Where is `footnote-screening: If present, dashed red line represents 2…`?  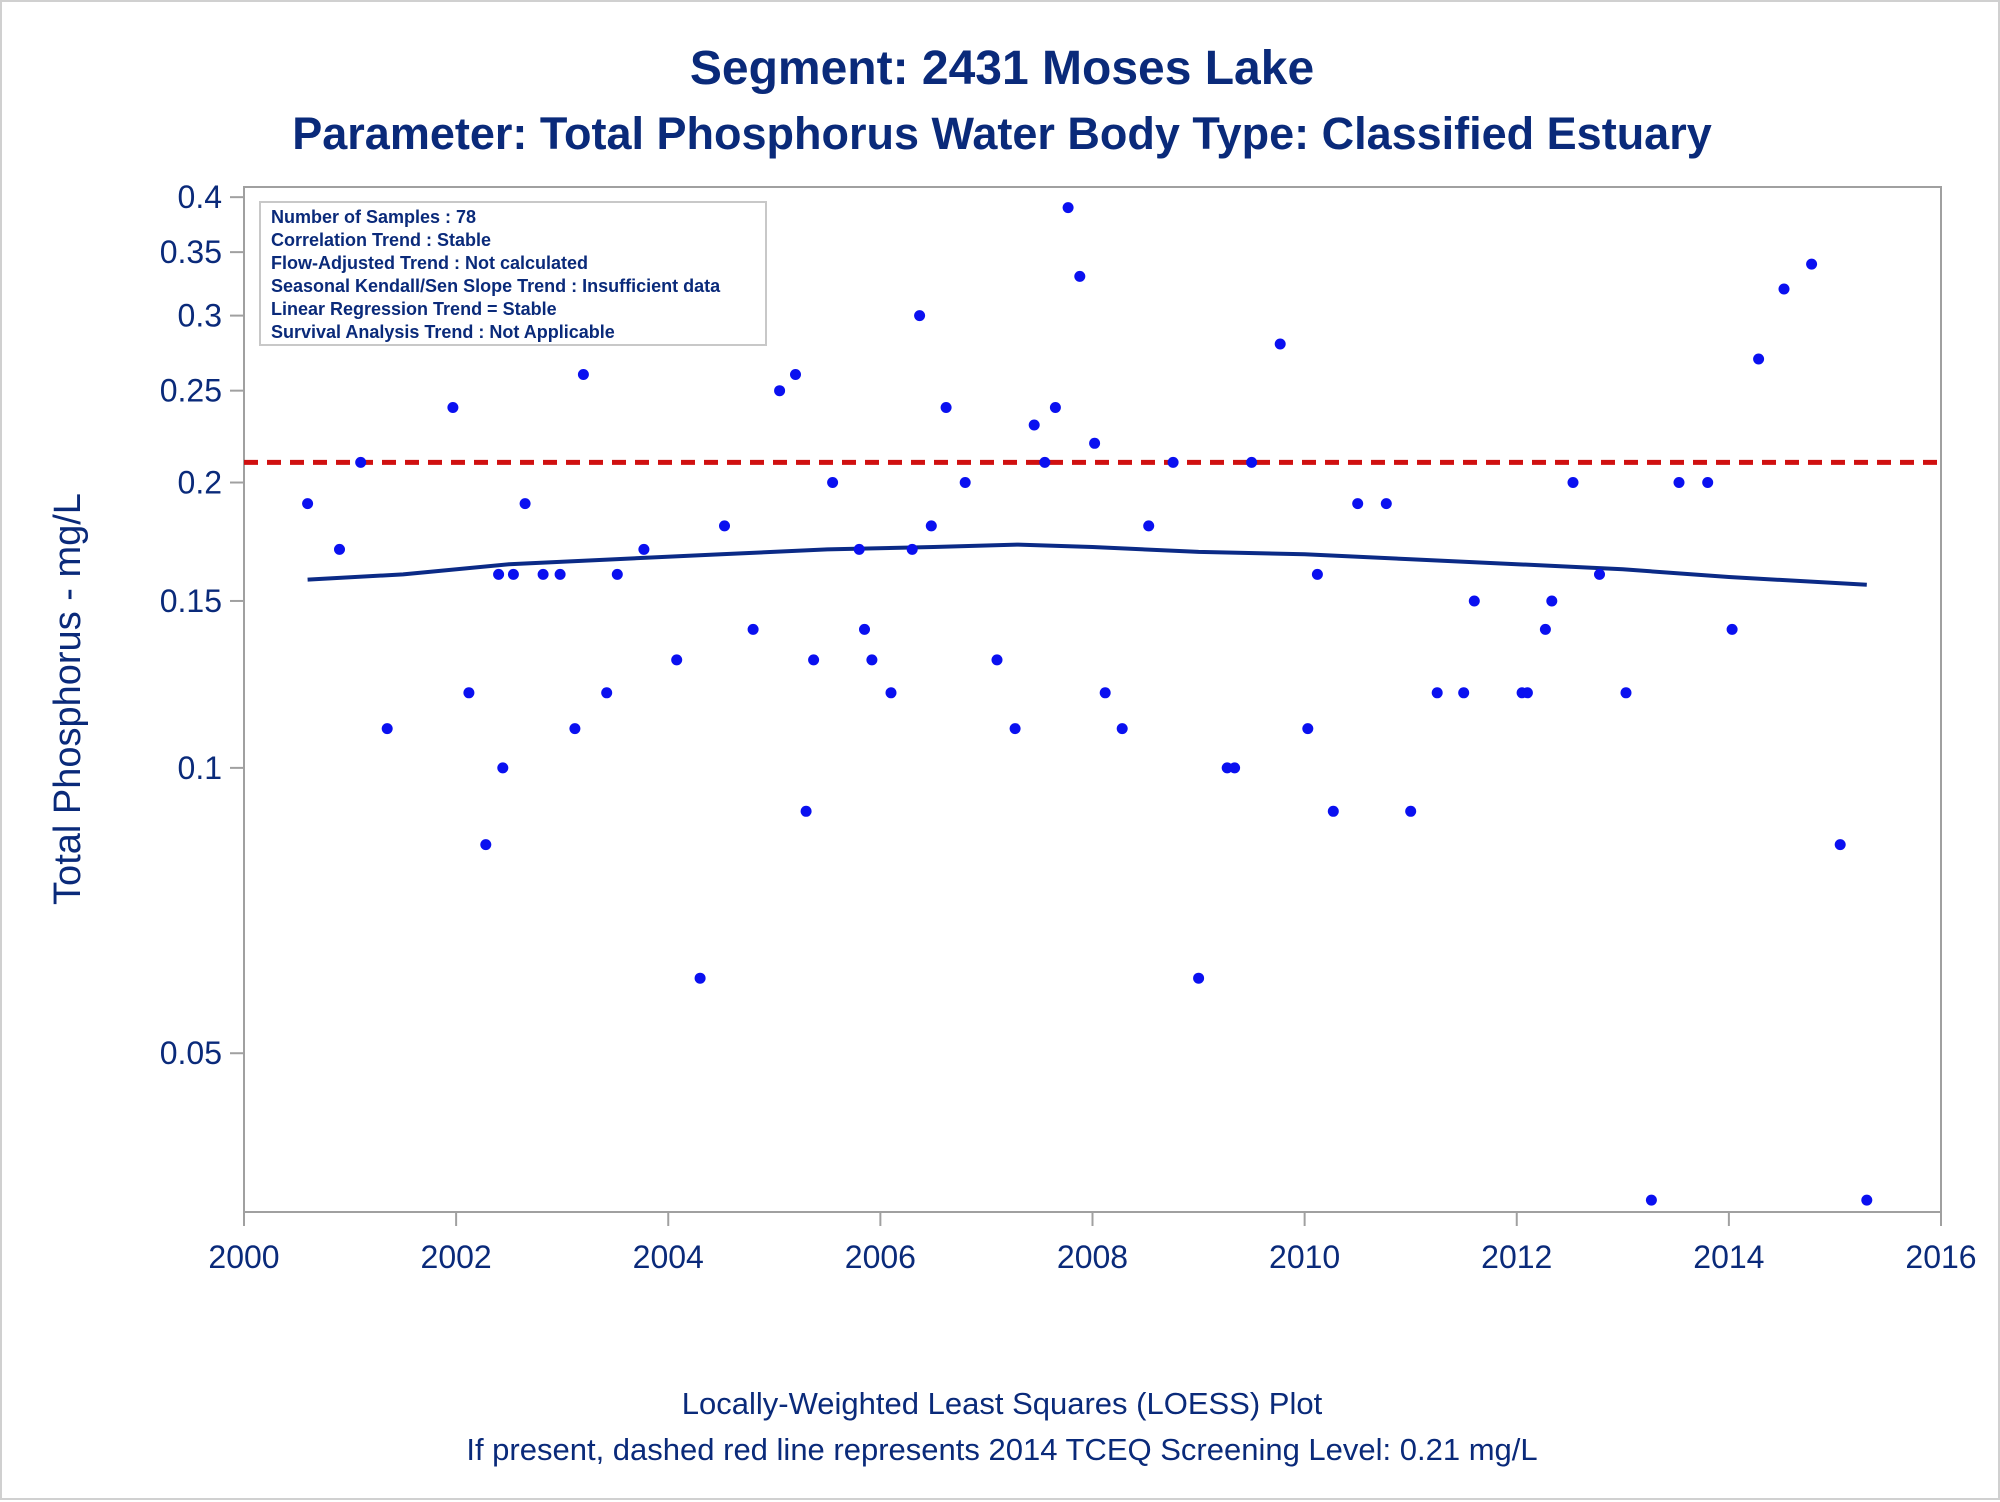
footnote-screening: If present, dashed red line represents 2… is located at coordinates (1001, 1449).